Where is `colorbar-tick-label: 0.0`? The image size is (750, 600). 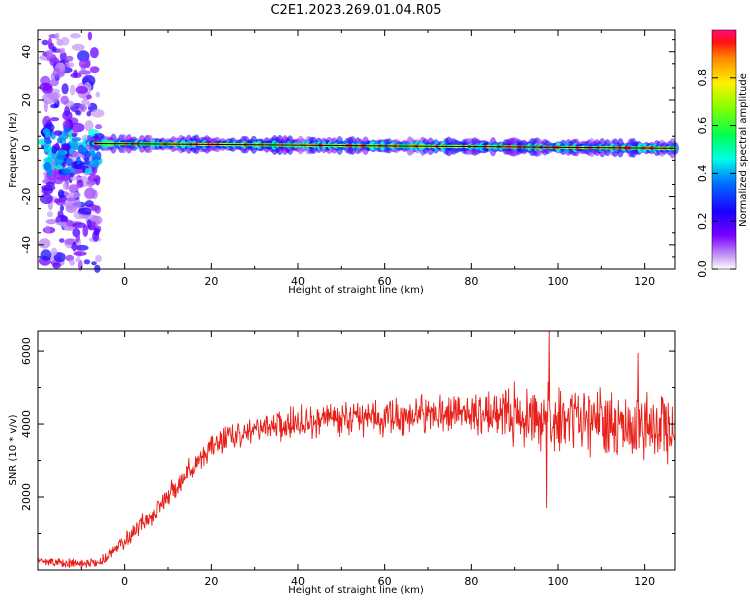 colorbar-tick-label: 0.0 is located at coordinates (702, 269).